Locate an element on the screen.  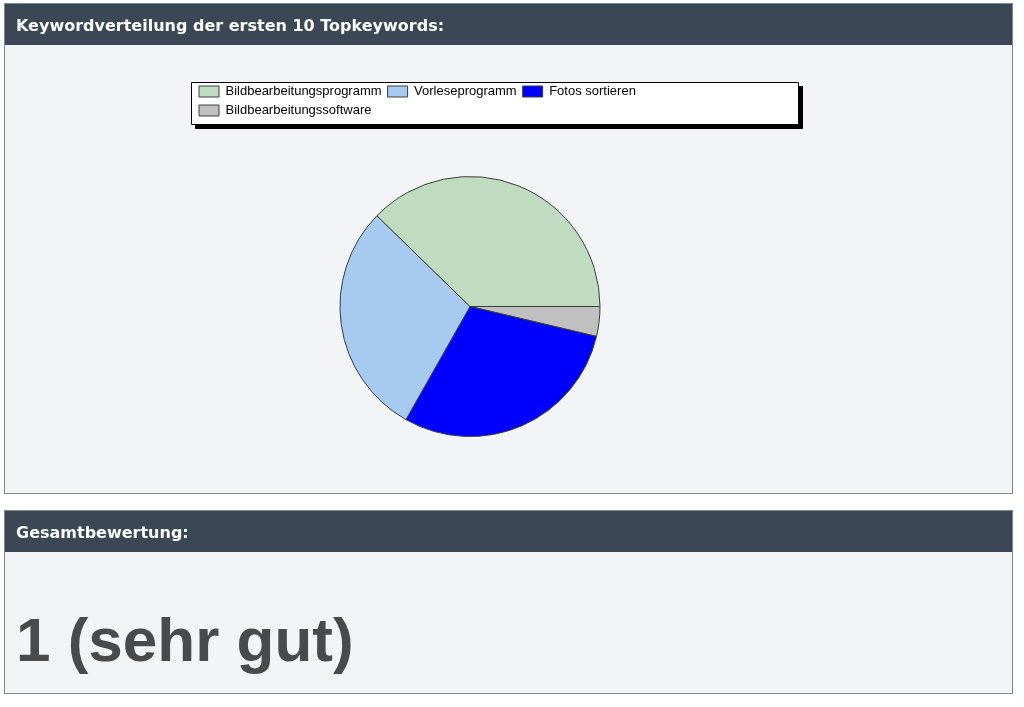
legend-label: Bildbearbeitungsprogramm is located at coordinates (303, 91).